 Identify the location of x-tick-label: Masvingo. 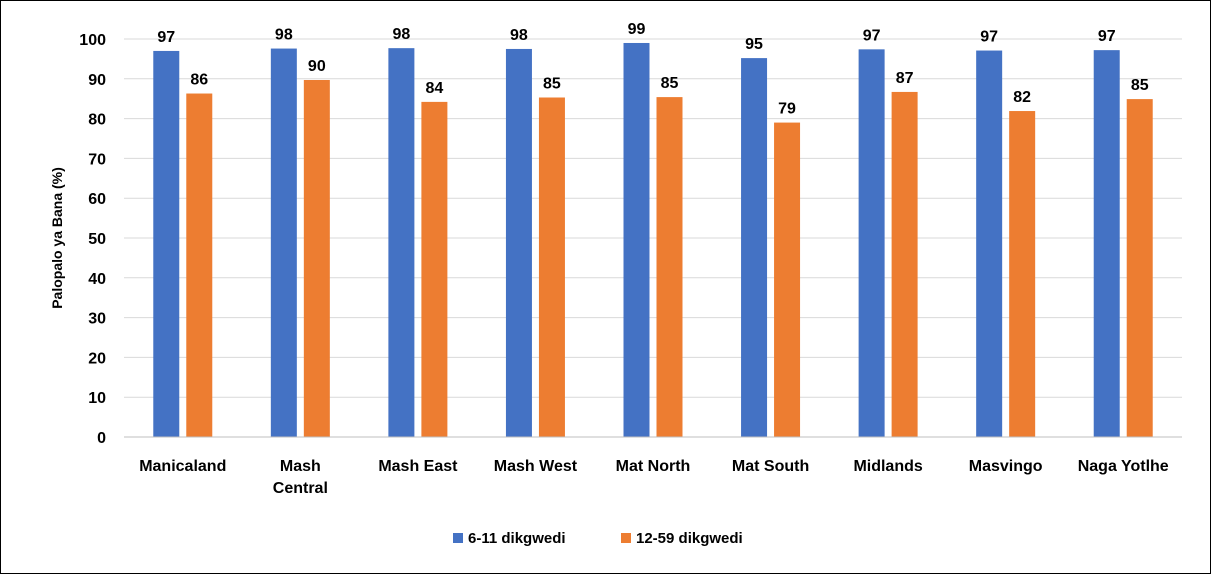
(1006, 466).